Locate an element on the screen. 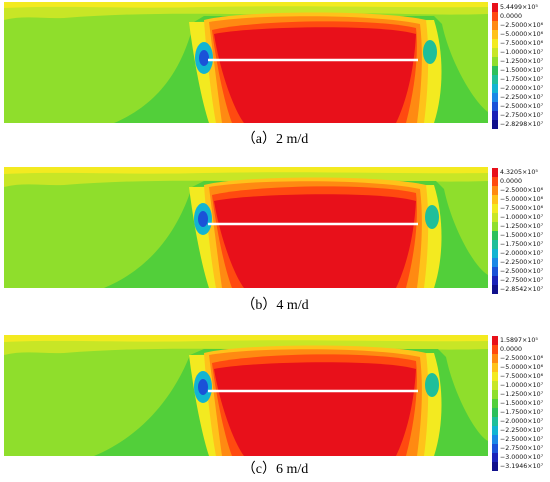 The image size is (550, 482). legend-entry: −2.8298×10⁷ is located at coordinates (521, 124).